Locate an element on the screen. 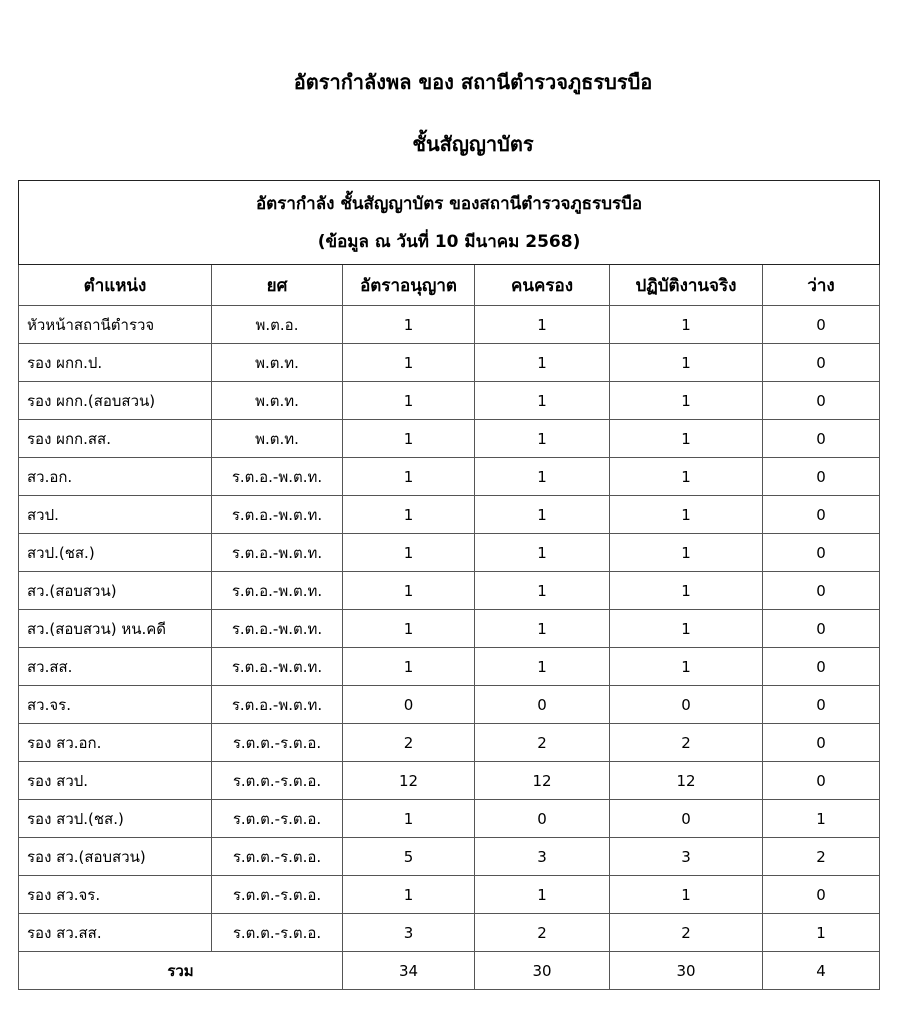  table-row: สวป. ร.ต.อ.-พ.ต.ท. 1 1 1 0 is located at coordinates (449, 514).